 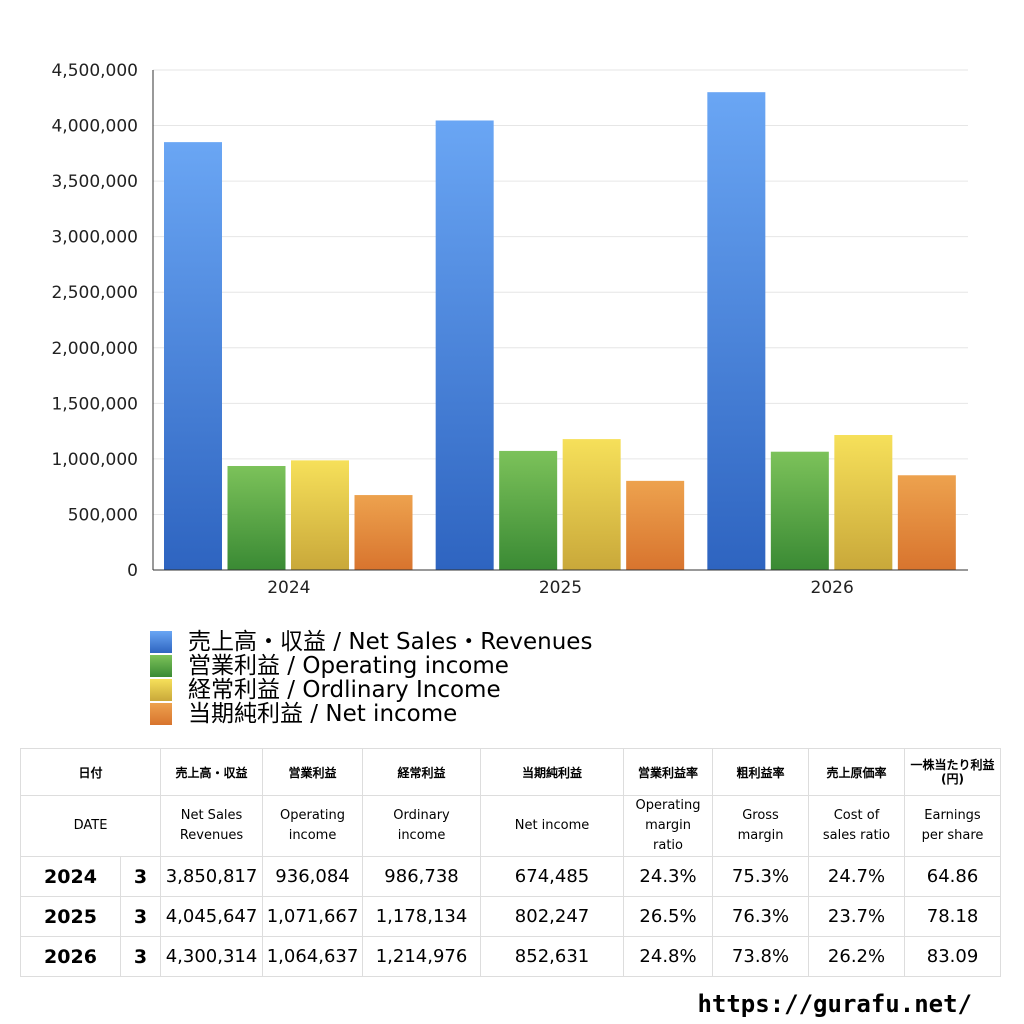 What do you see at coordinates (760, 815) in the screenshot?
I see `header-gross-margin-en-line1: Gross` at bounding box center [760, 815].